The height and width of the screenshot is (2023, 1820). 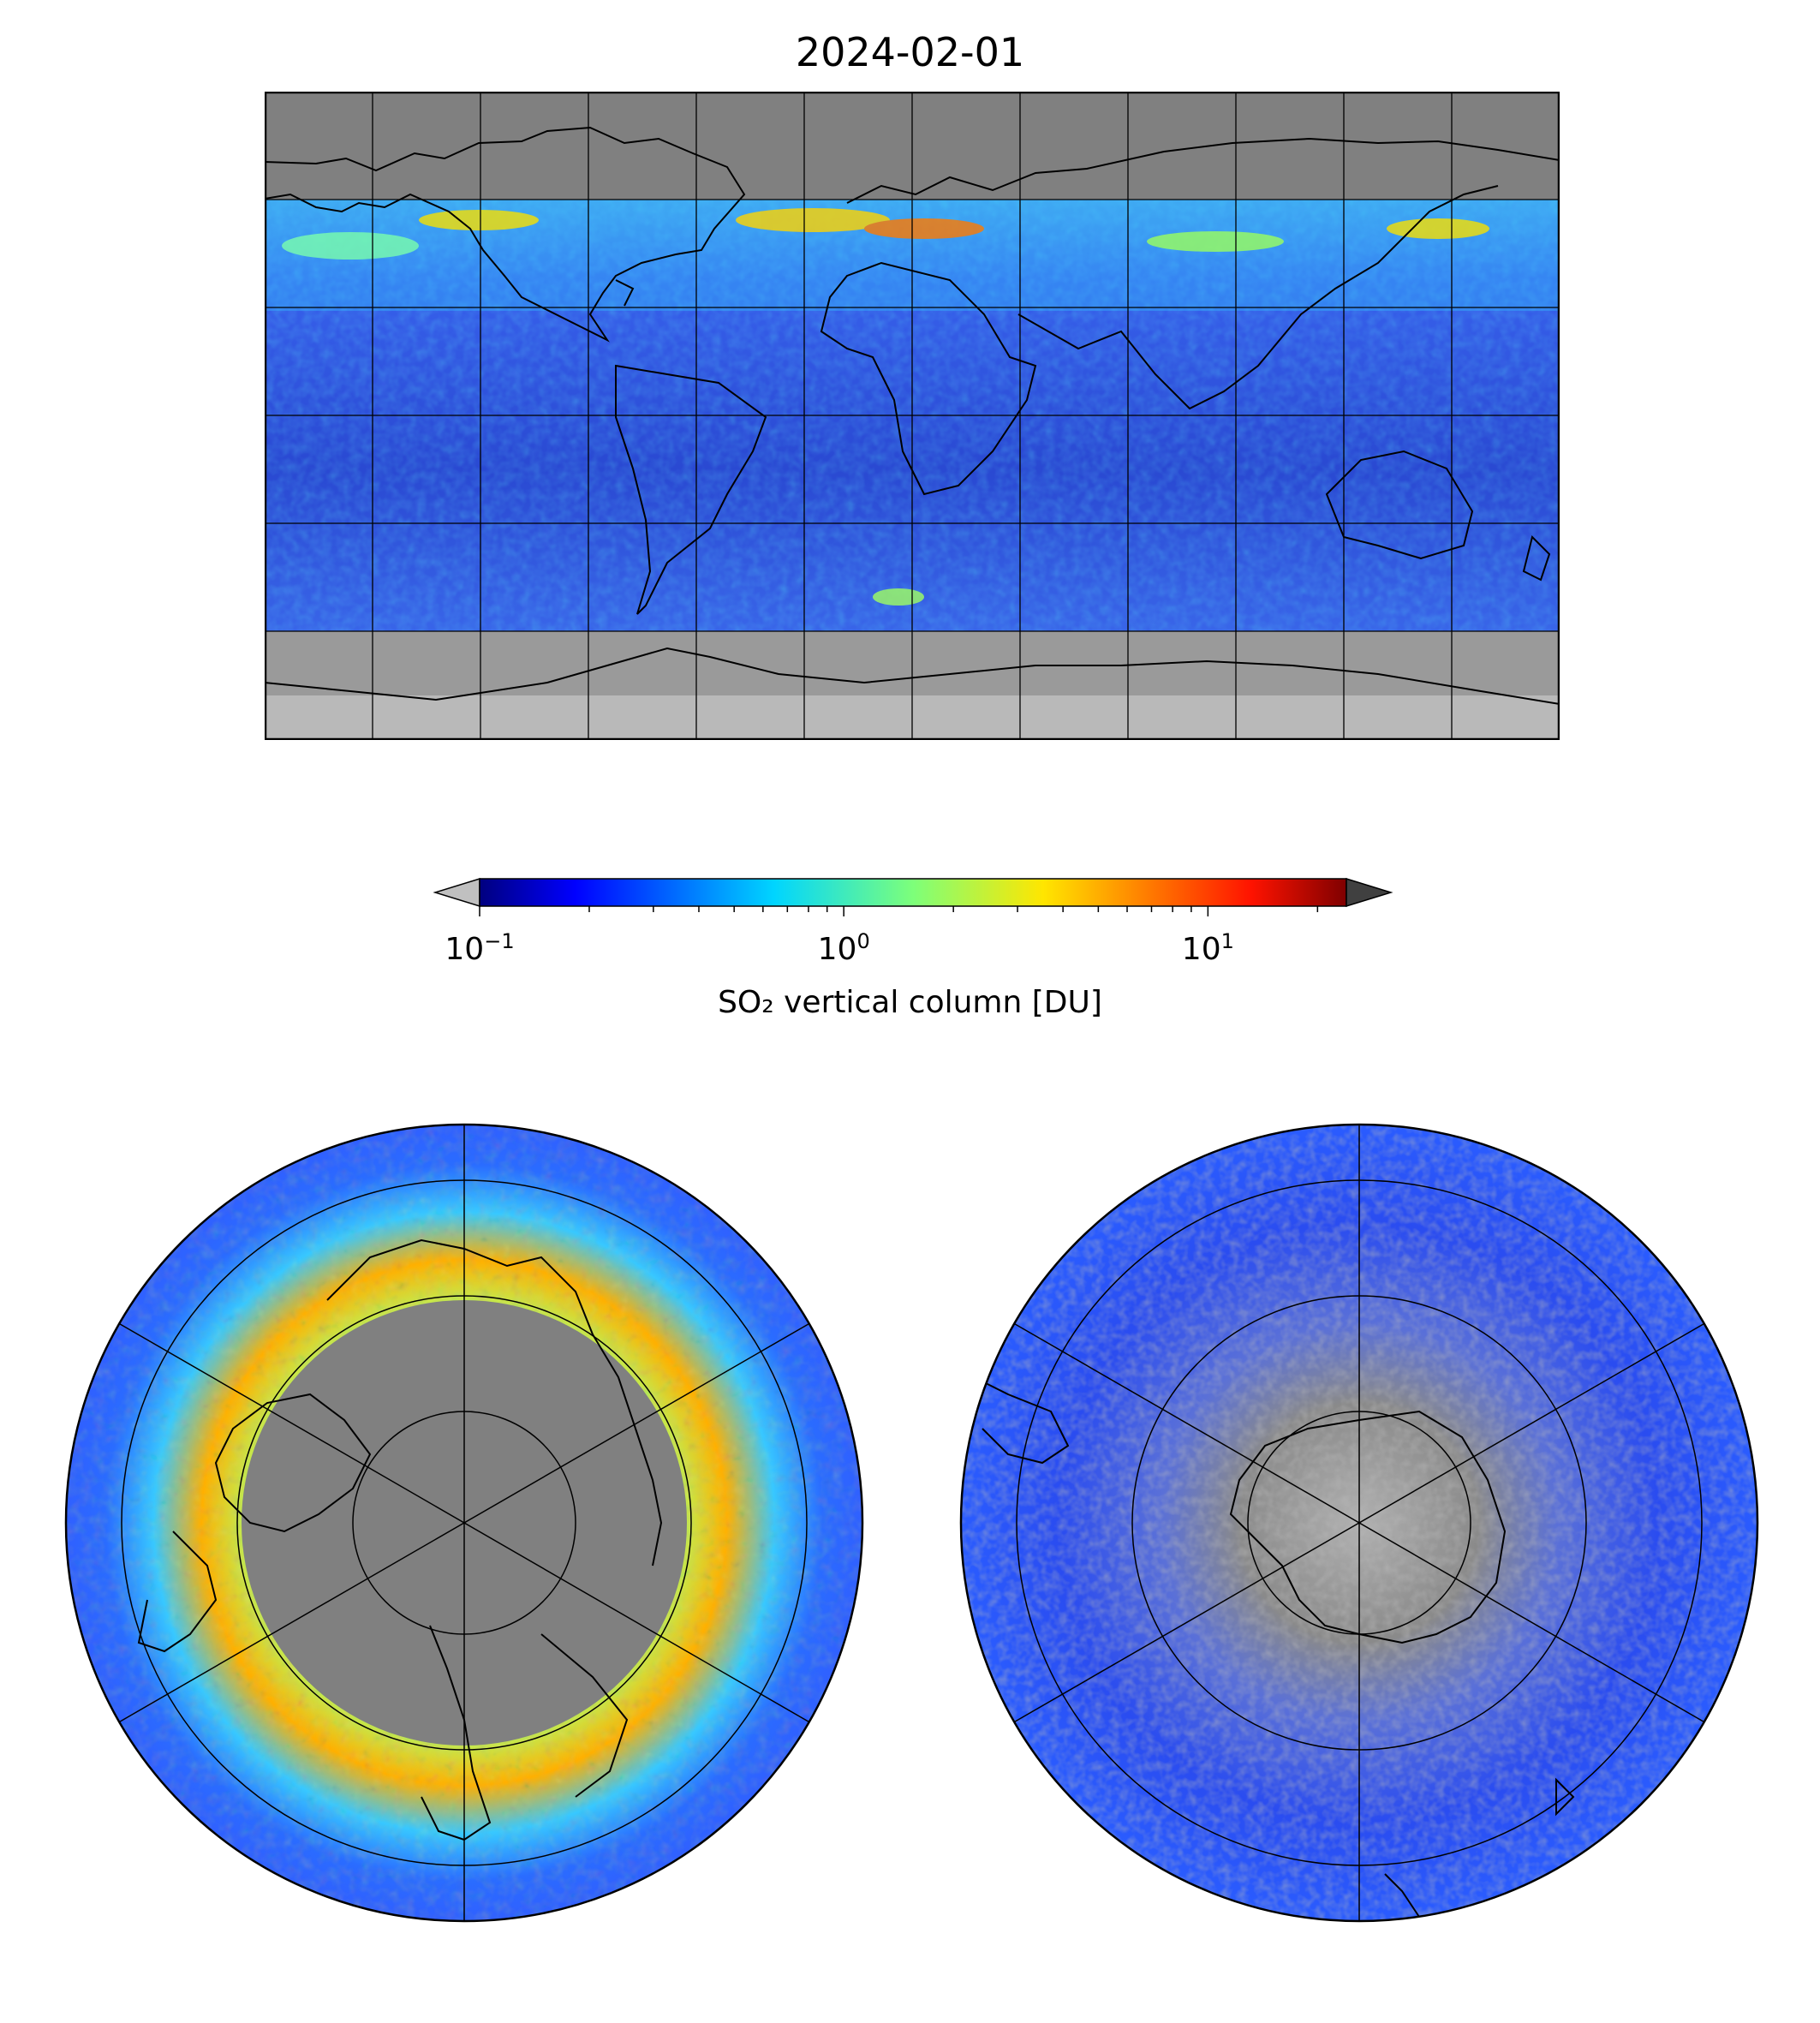 What do you see at coordinates (899, 911) in the screenshot?
I see `colorbar-ticks` at bounding box center [899, 911].